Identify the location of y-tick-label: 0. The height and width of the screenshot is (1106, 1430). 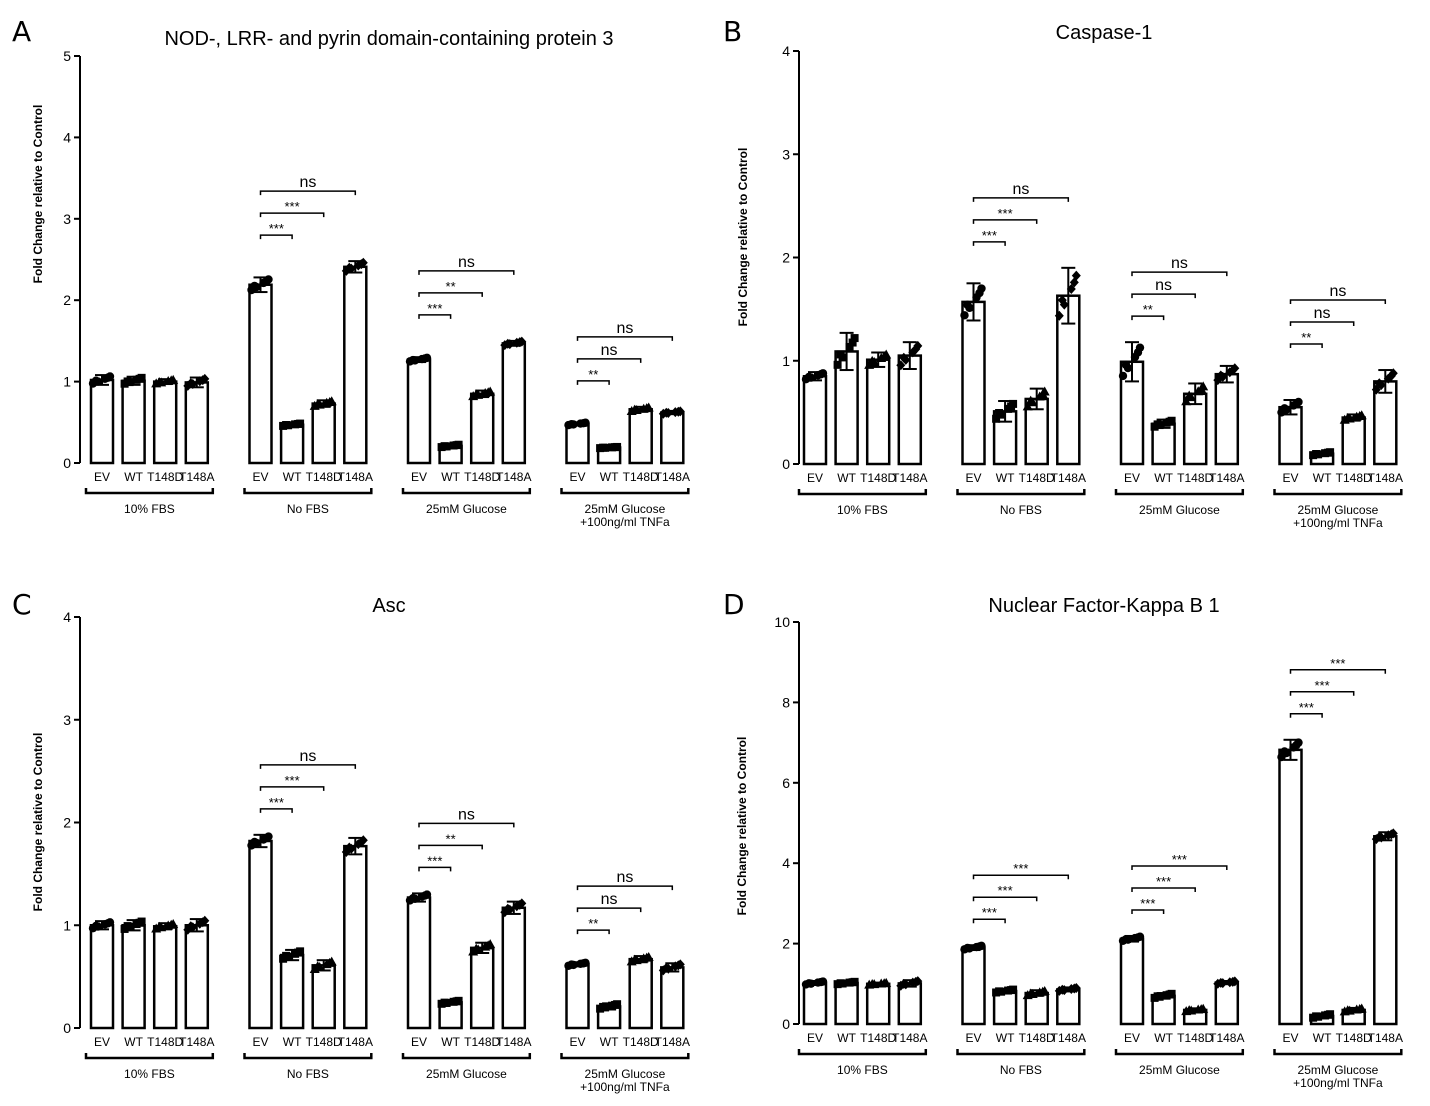
(786, 1024).